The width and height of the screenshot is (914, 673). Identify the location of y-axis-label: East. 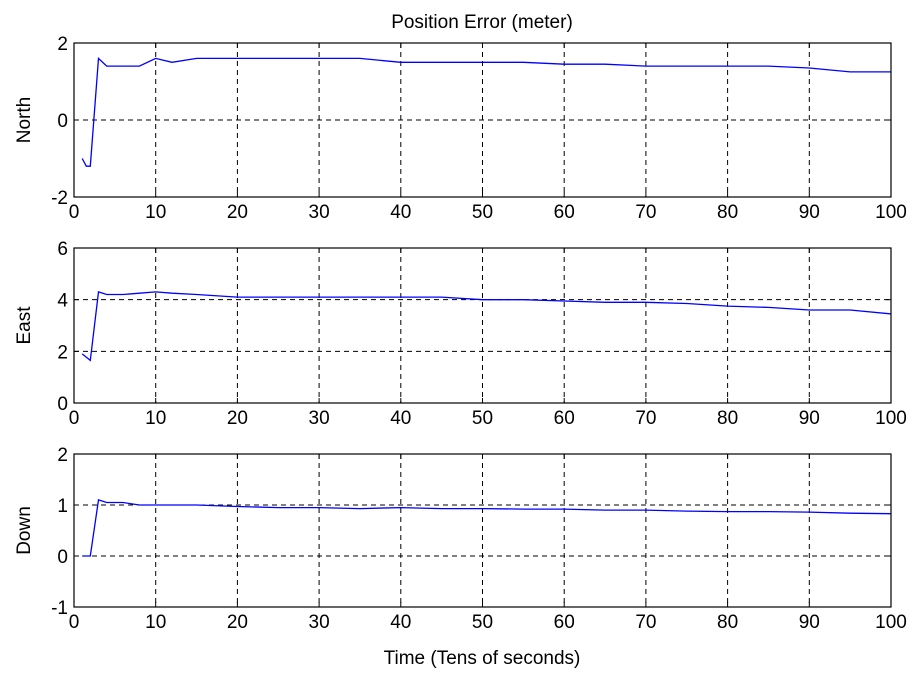
(24, 325).